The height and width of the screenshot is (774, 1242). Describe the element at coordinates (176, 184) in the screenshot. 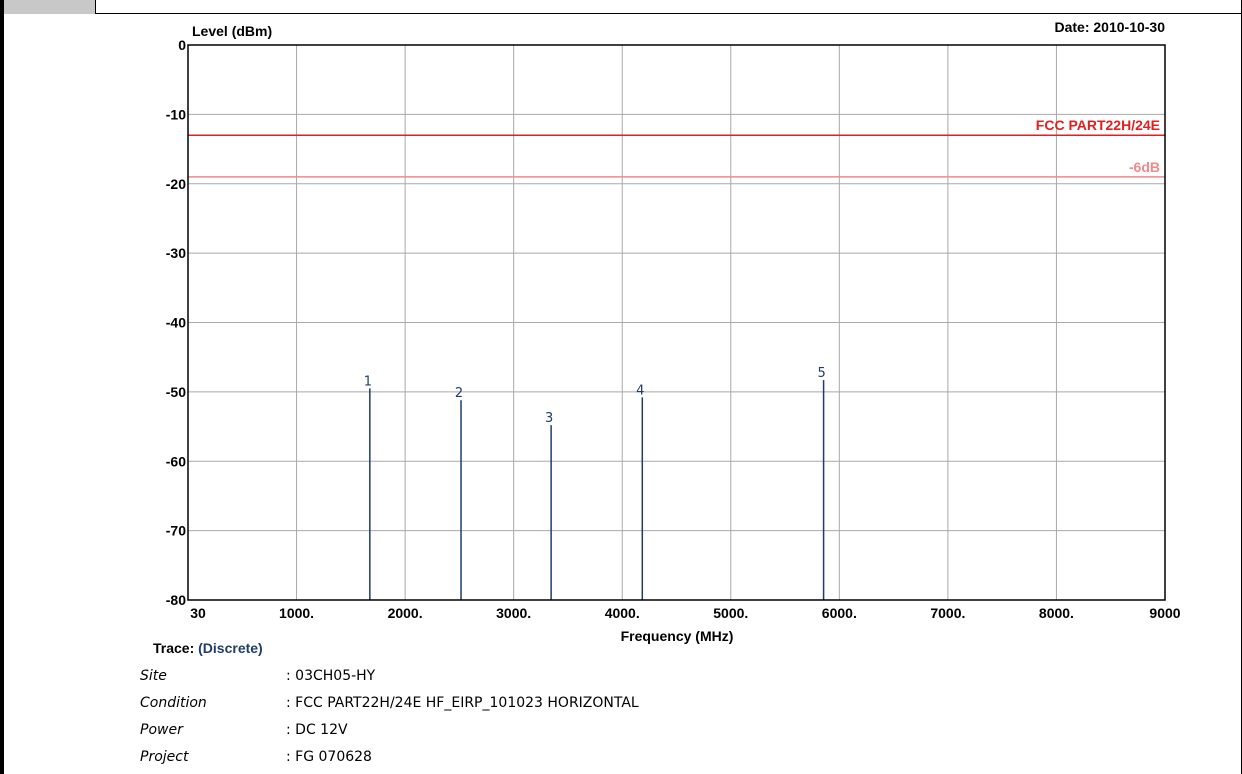

I see `y-tick-label: -20` at that location.